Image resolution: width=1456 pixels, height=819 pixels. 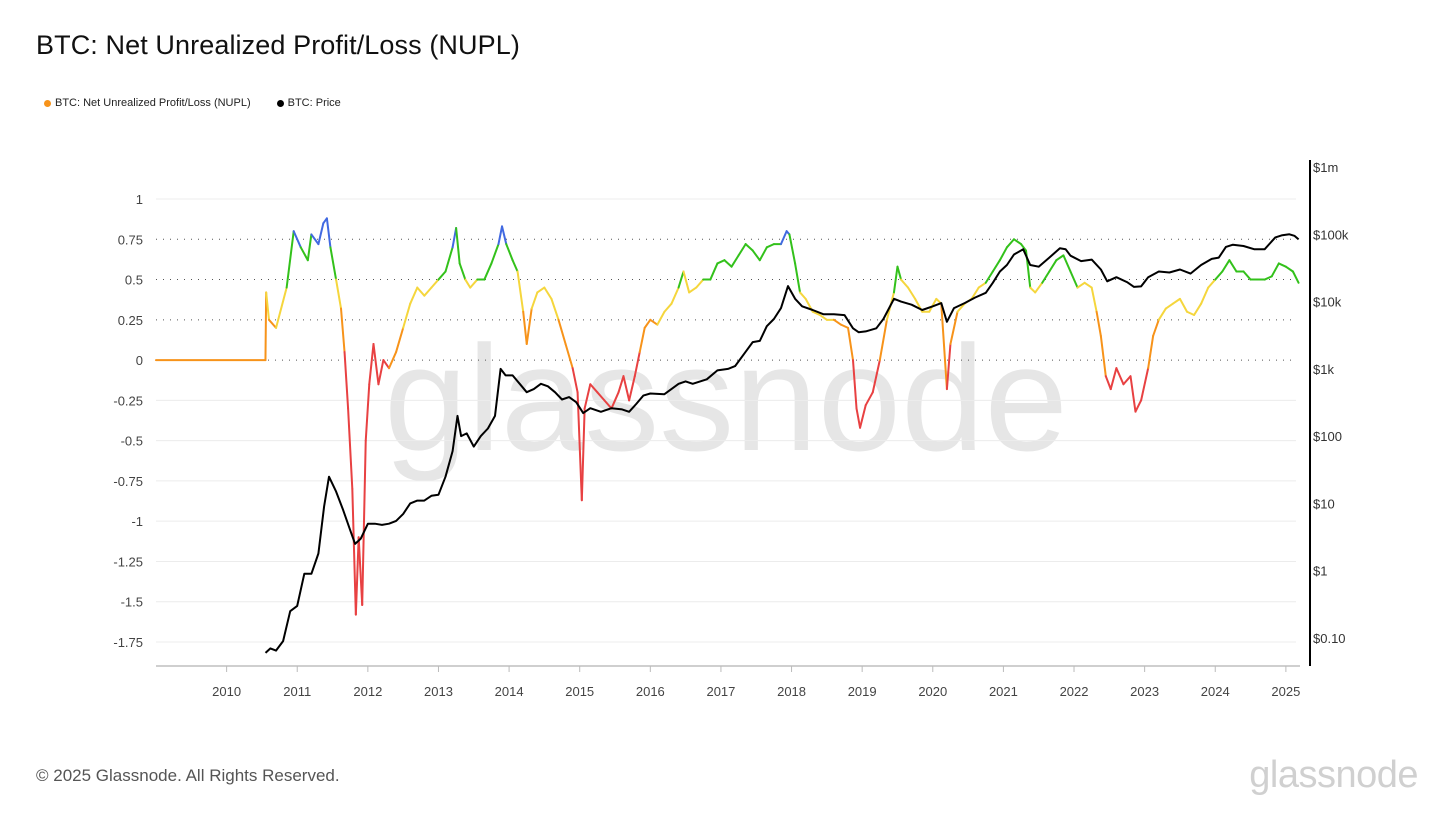 I want to click on y-tick-label: -0.25, so click(x=128, y=400).